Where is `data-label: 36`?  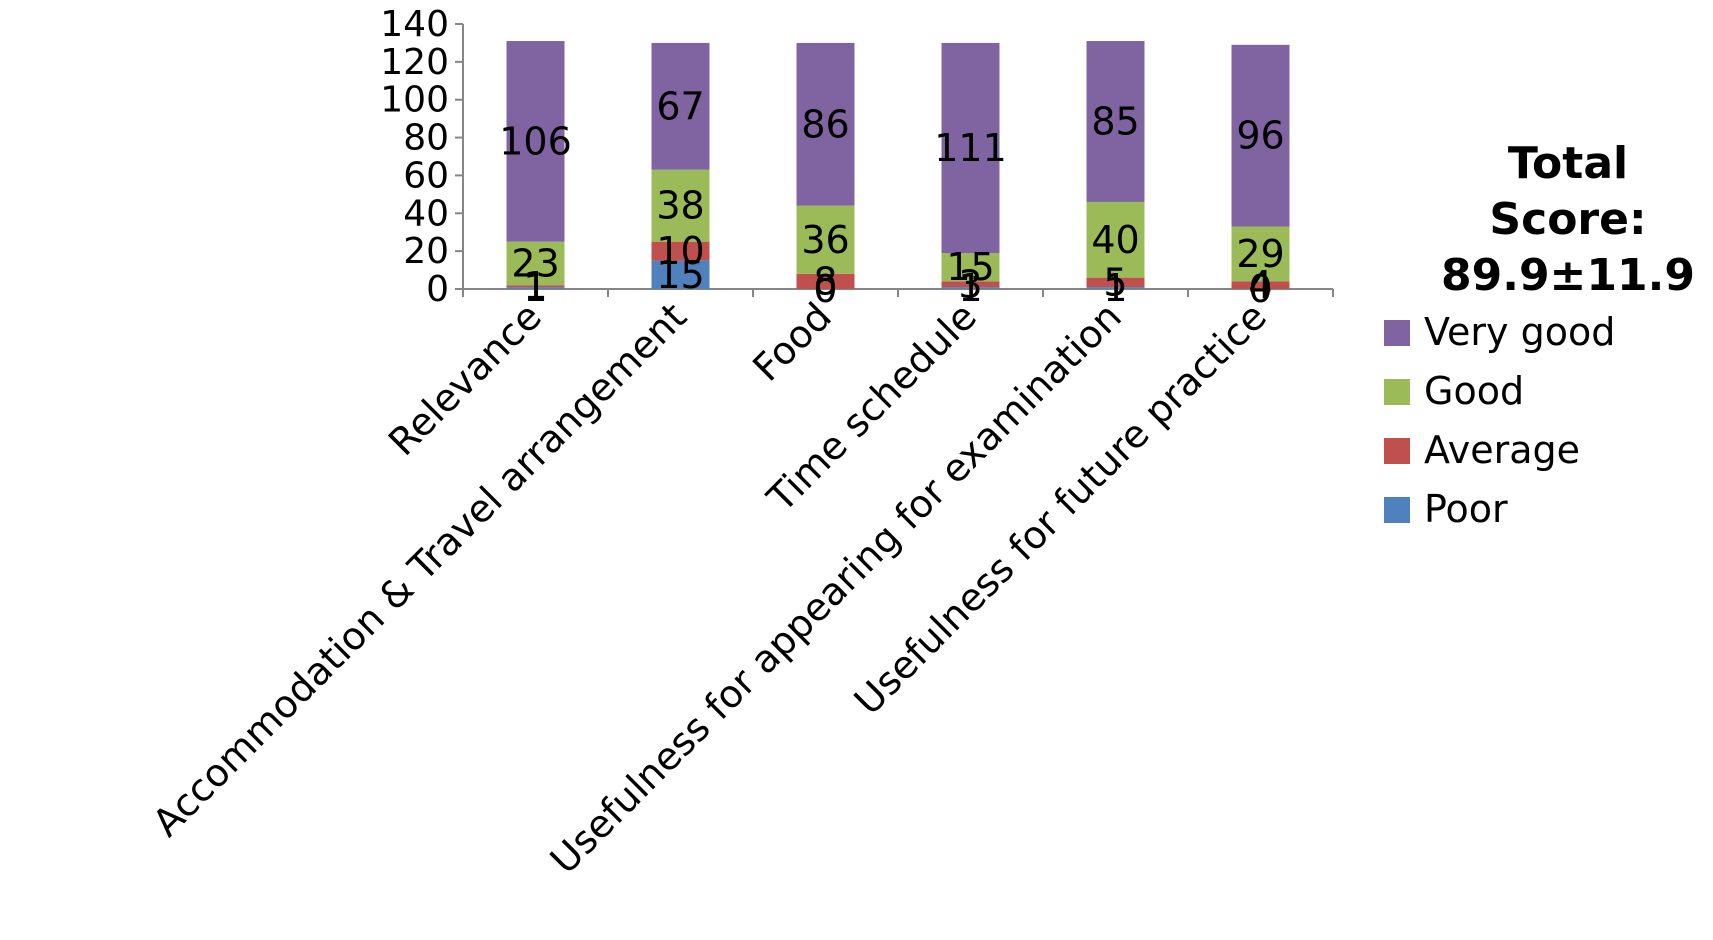 data-label: 36 is located at coordinates (825, 240).